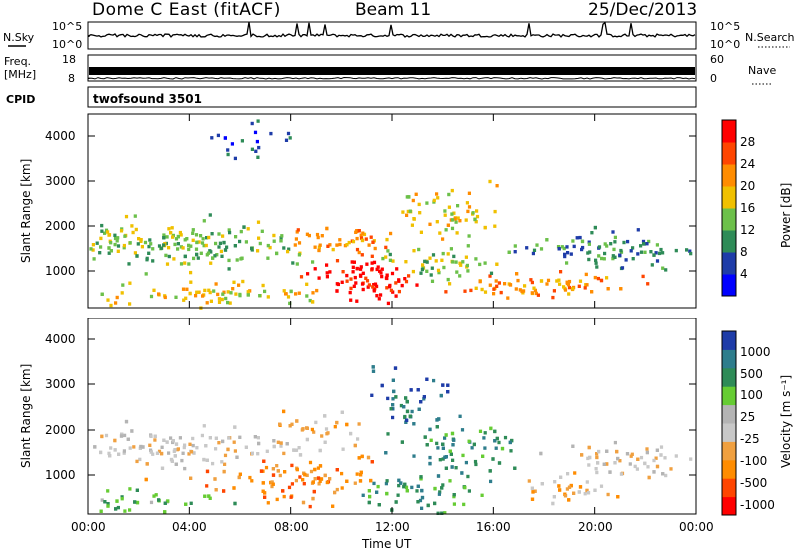 This screenshot has height=554, width=800. What do you see at coordinates (69, 59) in the screenshot?
I see `freq-tick-high: 18` at bounding box center [69, 59].